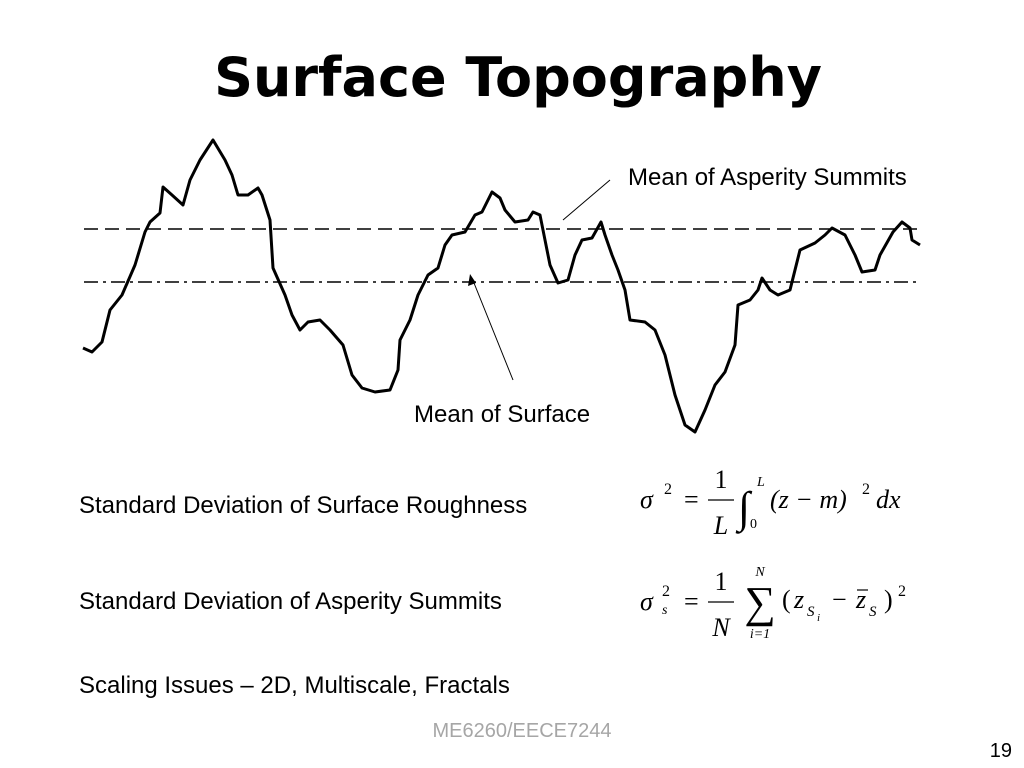 This screenshot has width=1024, height=768. I want to click on label: Mean of Asperity Summits, so click(767, 177).